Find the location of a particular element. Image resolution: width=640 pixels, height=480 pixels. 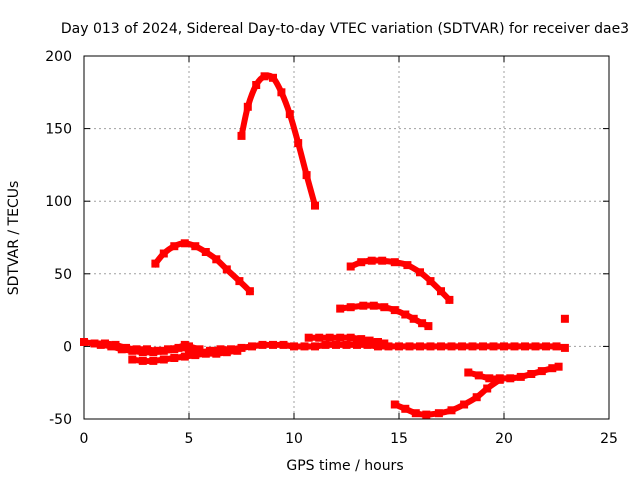

x-tick-label: 10 is located at coordinates (294, 439).